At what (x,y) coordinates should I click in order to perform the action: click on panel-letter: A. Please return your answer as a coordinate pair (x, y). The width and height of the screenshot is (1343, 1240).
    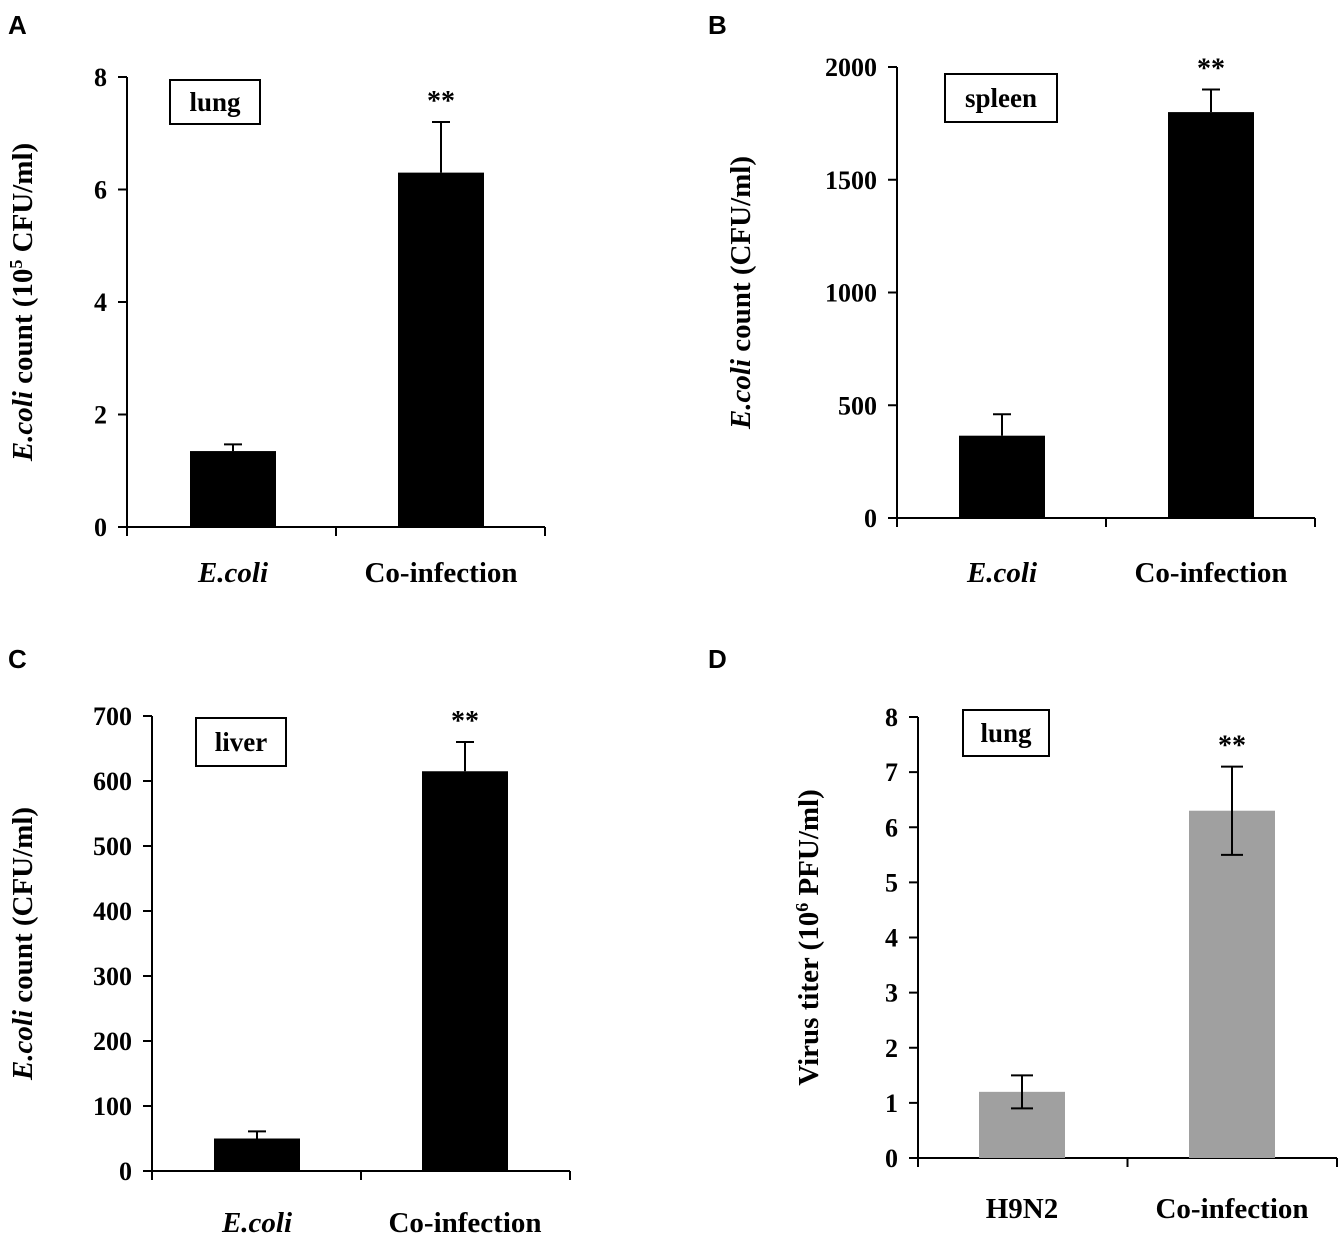
    Looking at the image, I should click on (17, 25).